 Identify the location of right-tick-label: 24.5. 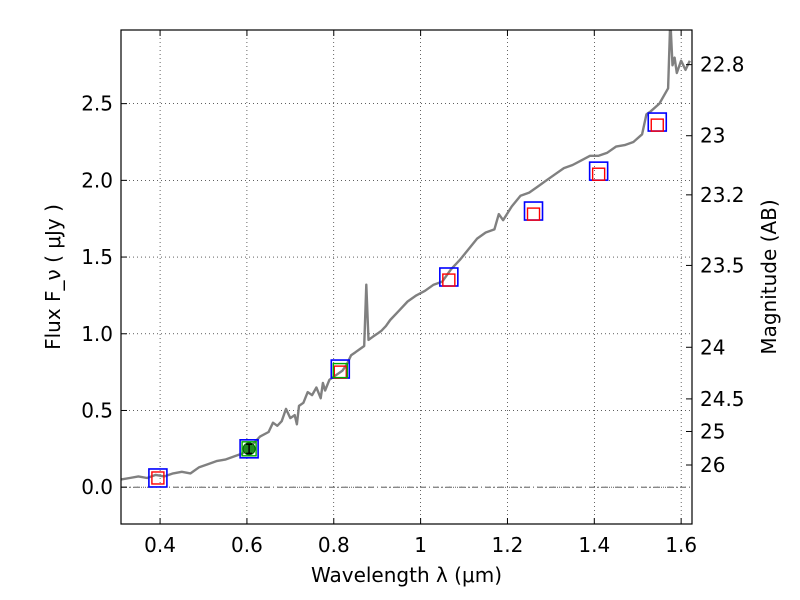
(722, 399).